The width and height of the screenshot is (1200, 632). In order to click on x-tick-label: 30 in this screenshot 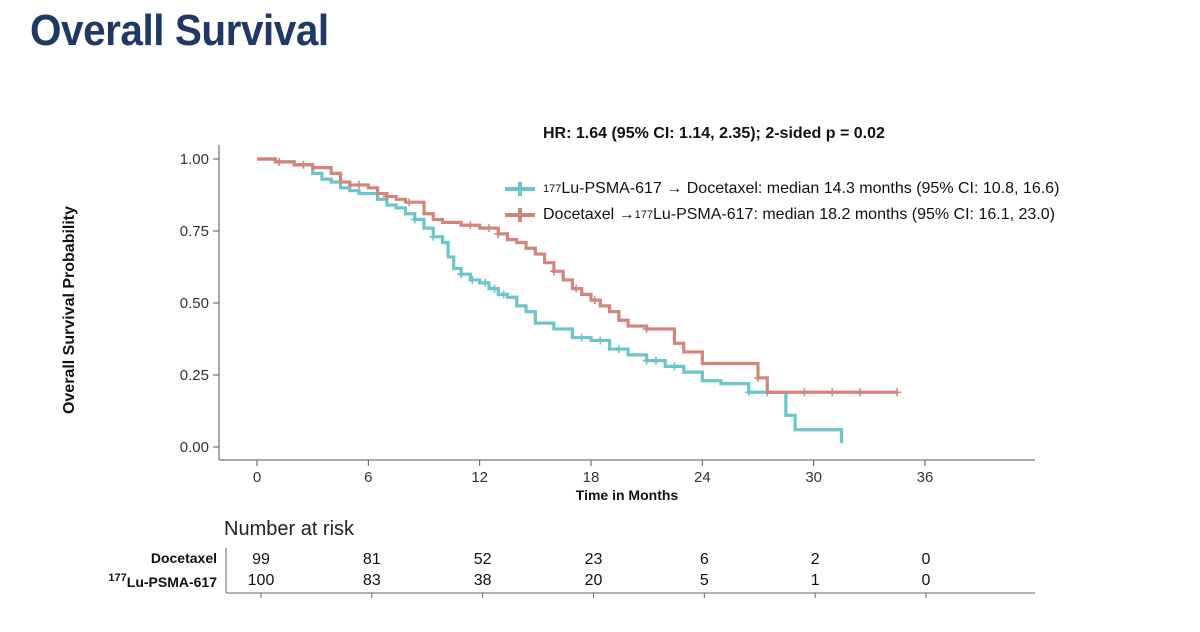, I will do `click(813, 477)`.